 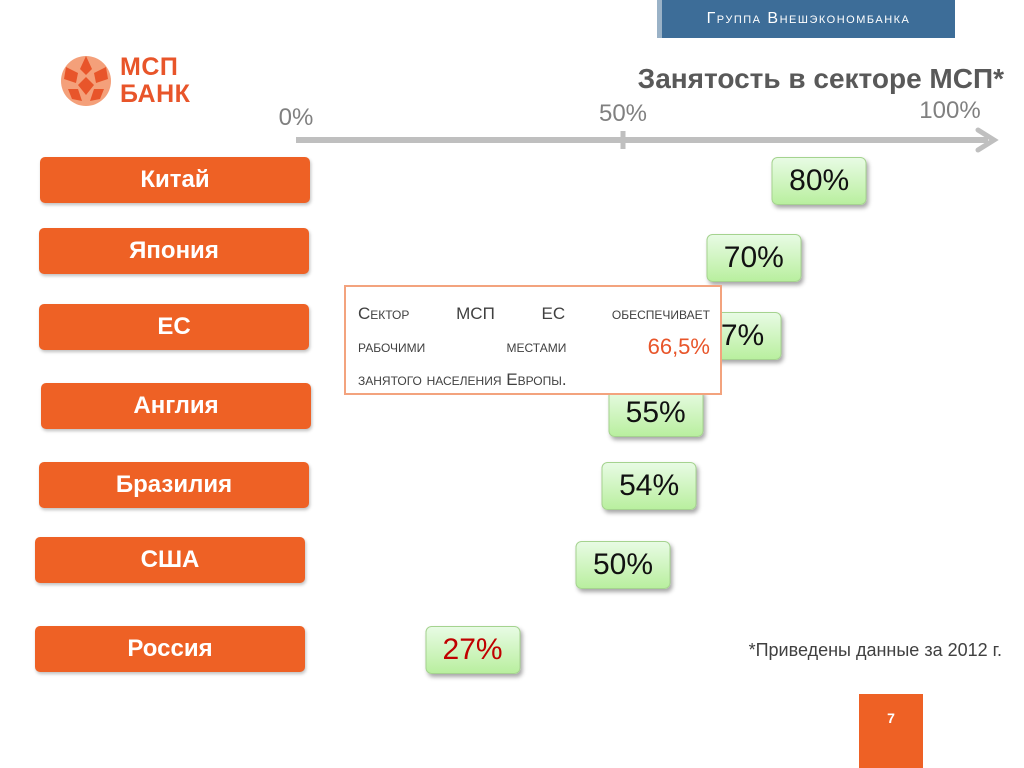 What do you see at coordinates (891, 731) in the screenshot?
I see `page-number: 7` at bounding box center [891, 731].